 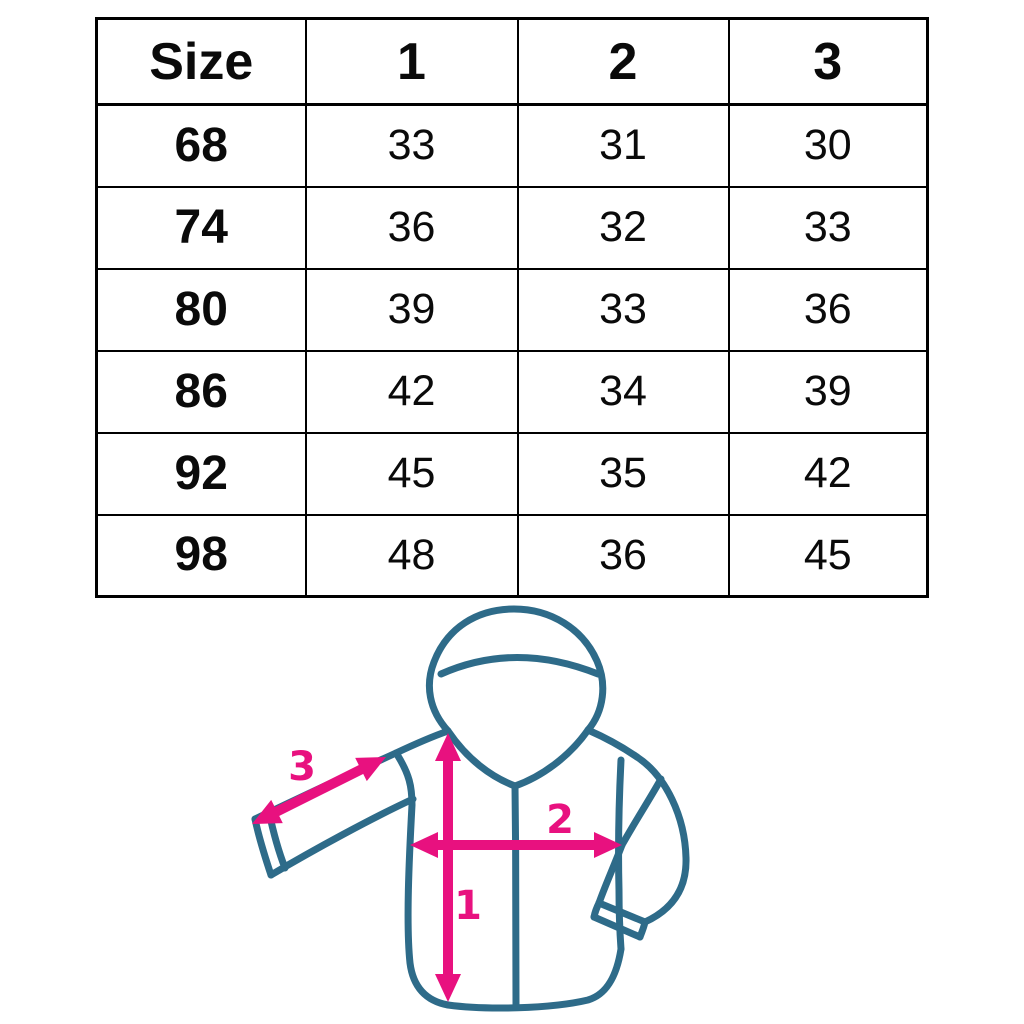 I want to click on size-label: 98, so click(x=201, y=555).